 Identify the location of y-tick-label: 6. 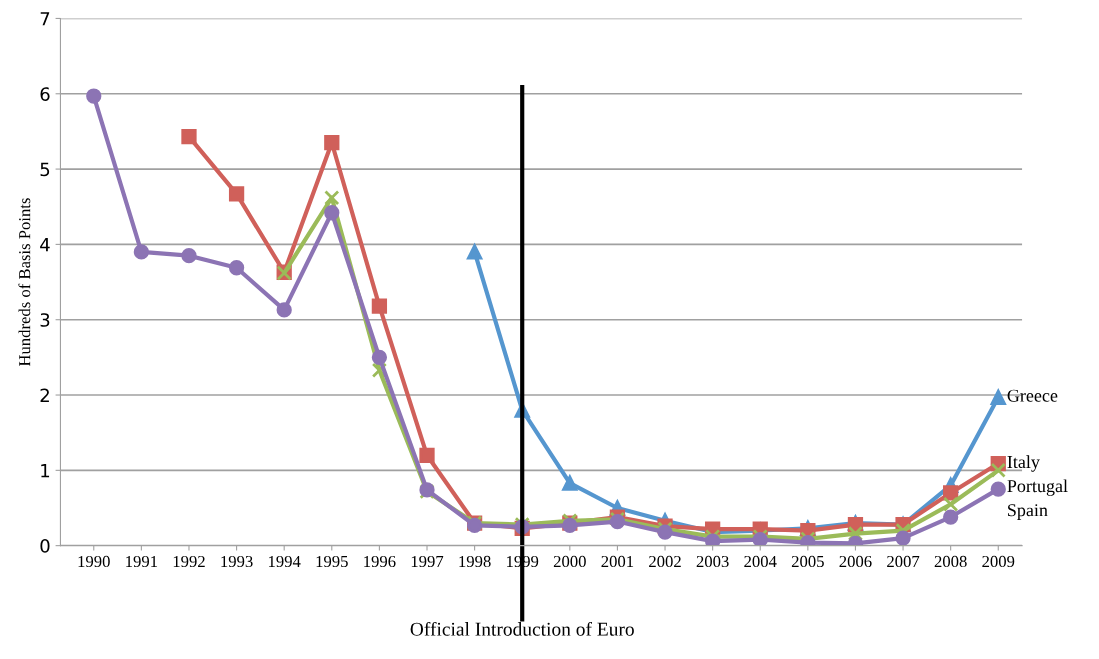
(45, 94).